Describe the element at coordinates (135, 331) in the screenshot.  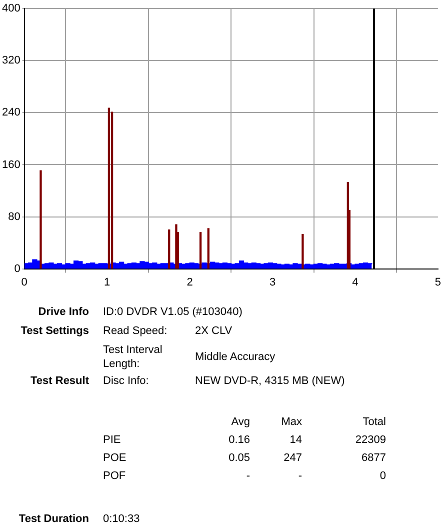
I see `text: Read Speed:` at that location.